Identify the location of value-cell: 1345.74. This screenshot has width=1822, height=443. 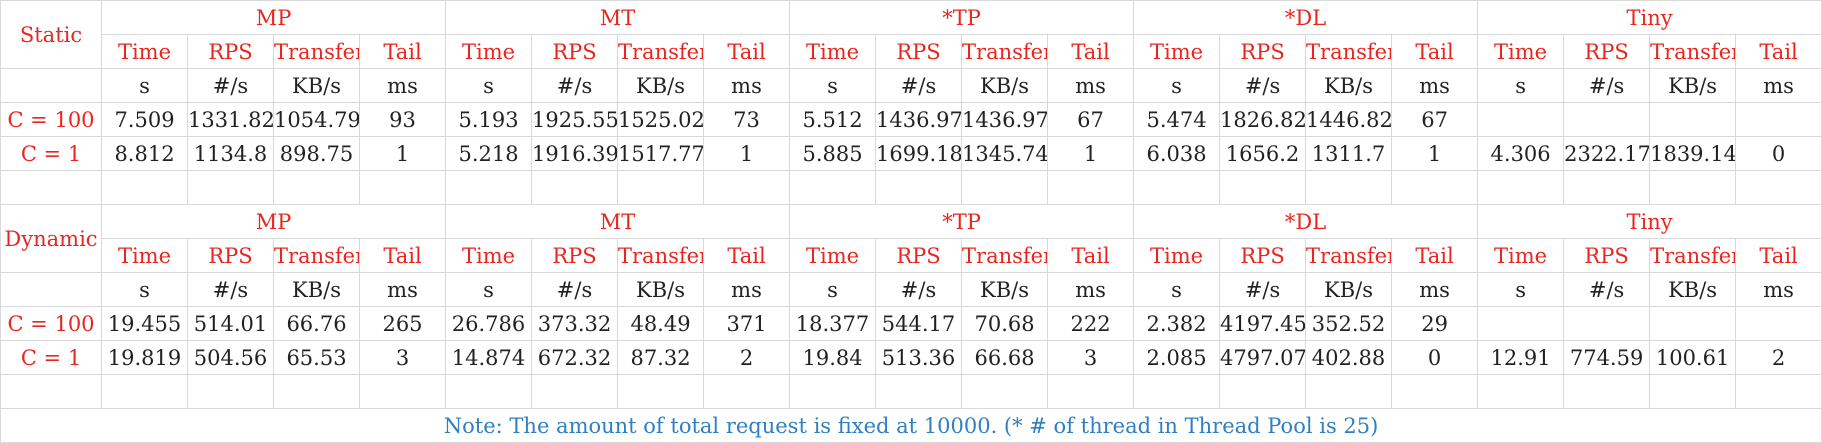
(1005, 153).